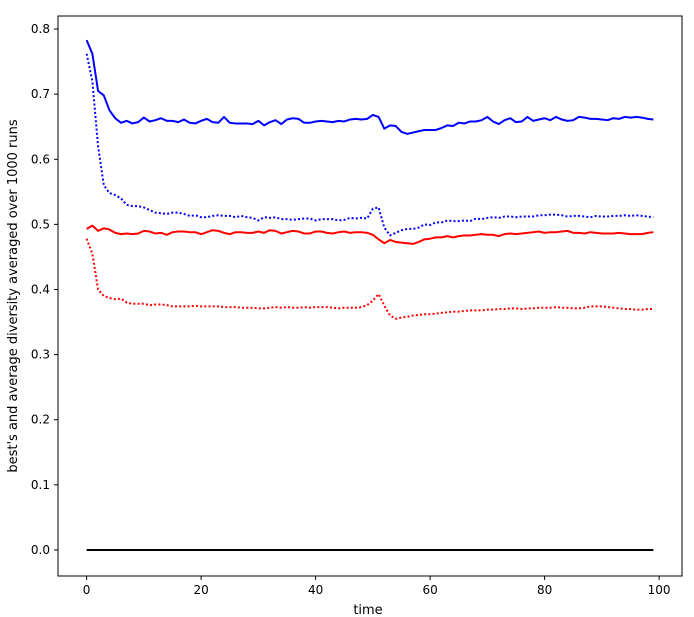 This screenshot has height=617, width=694. Describe the element at coordinates (40, 485) in the screenshot. I see `y-tick-label: 0.1` at that location.